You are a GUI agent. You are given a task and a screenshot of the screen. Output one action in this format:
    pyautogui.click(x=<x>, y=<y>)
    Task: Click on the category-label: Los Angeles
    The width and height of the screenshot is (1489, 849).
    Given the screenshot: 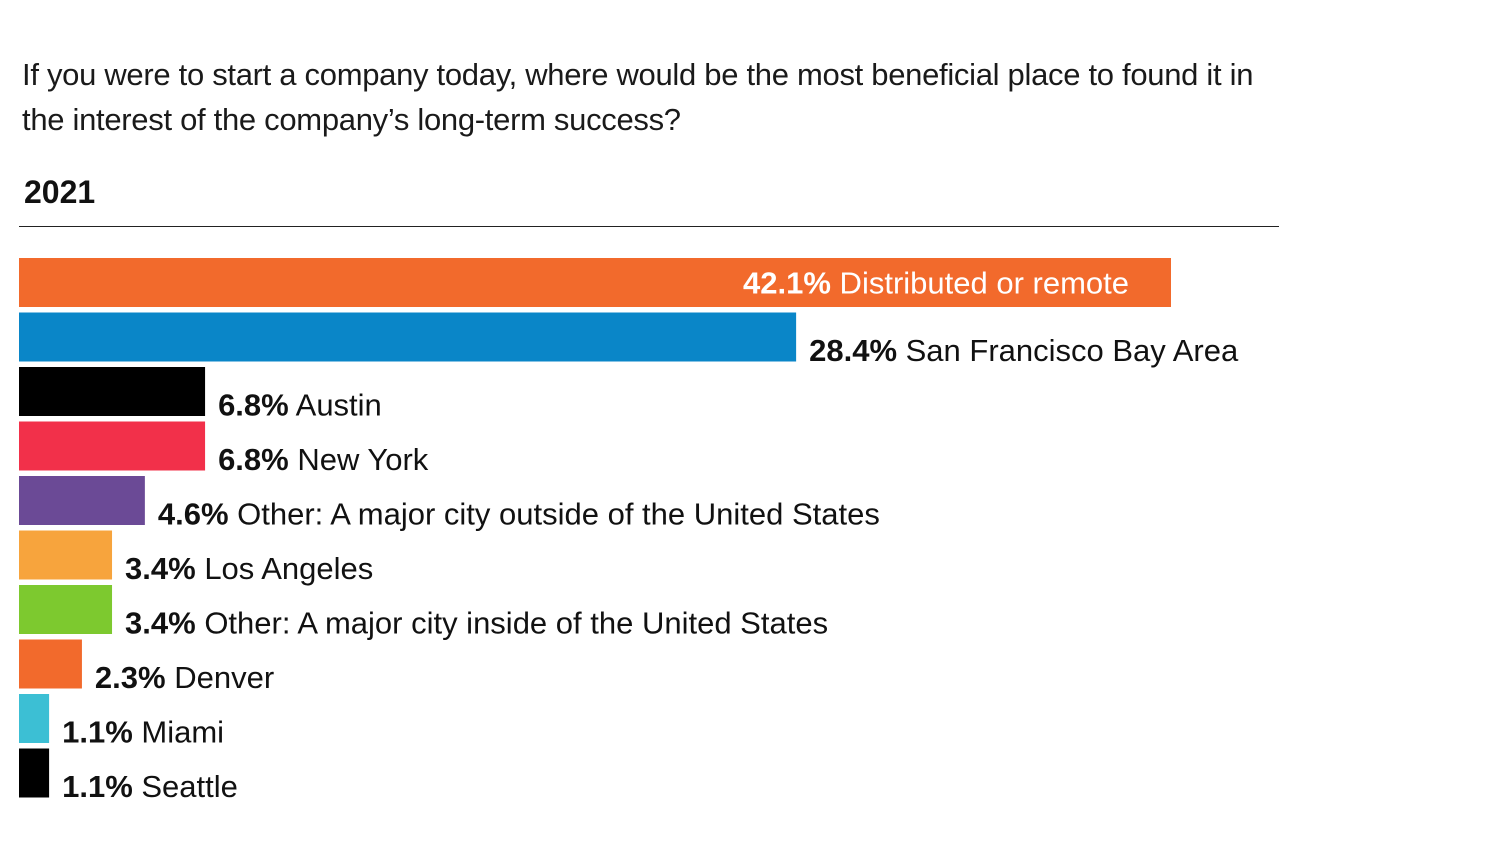 What is the action you would take?
    pyautogui.click(x=285, y=568)
    